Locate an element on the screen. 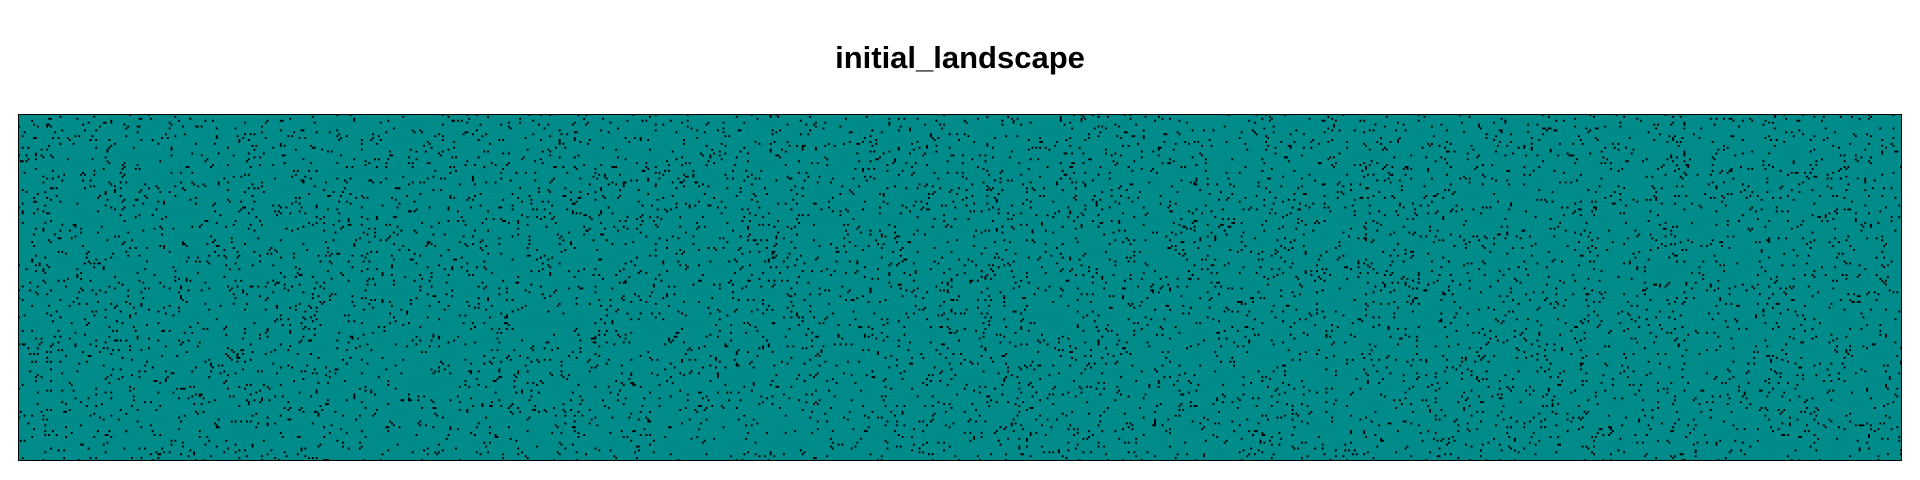 The image size is (1920, 480). chart-title: initial_landscape is located at coordinates (960, 57).